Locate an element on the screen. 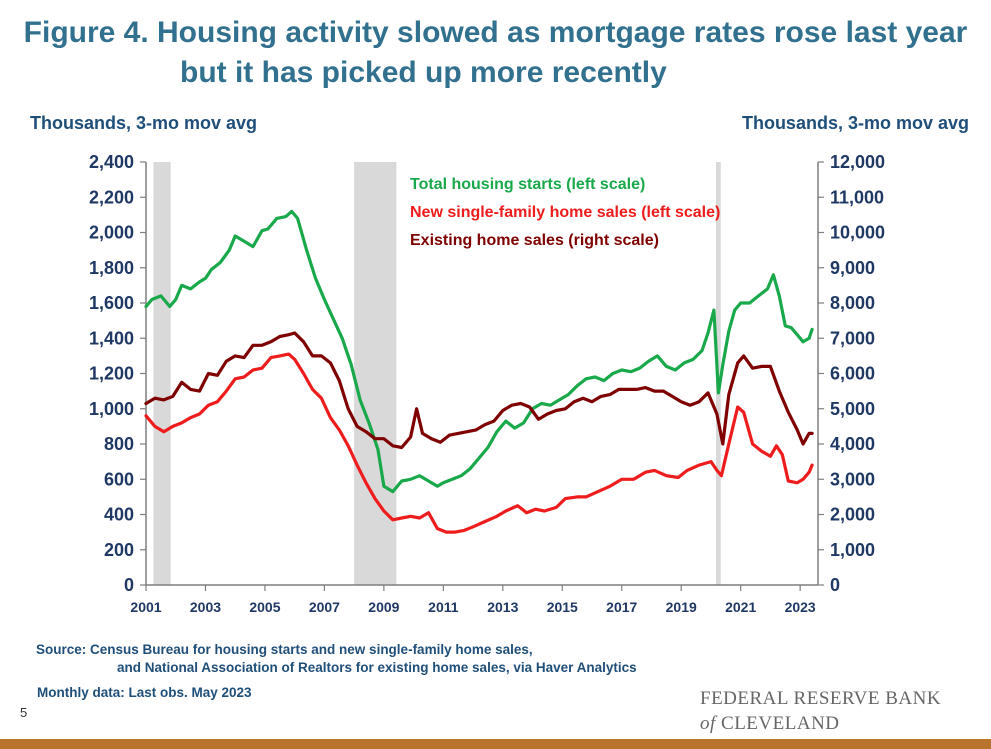 The height and width of the screenshot is (749, 991). page-number: 5 is located at coordinates (24, 712).